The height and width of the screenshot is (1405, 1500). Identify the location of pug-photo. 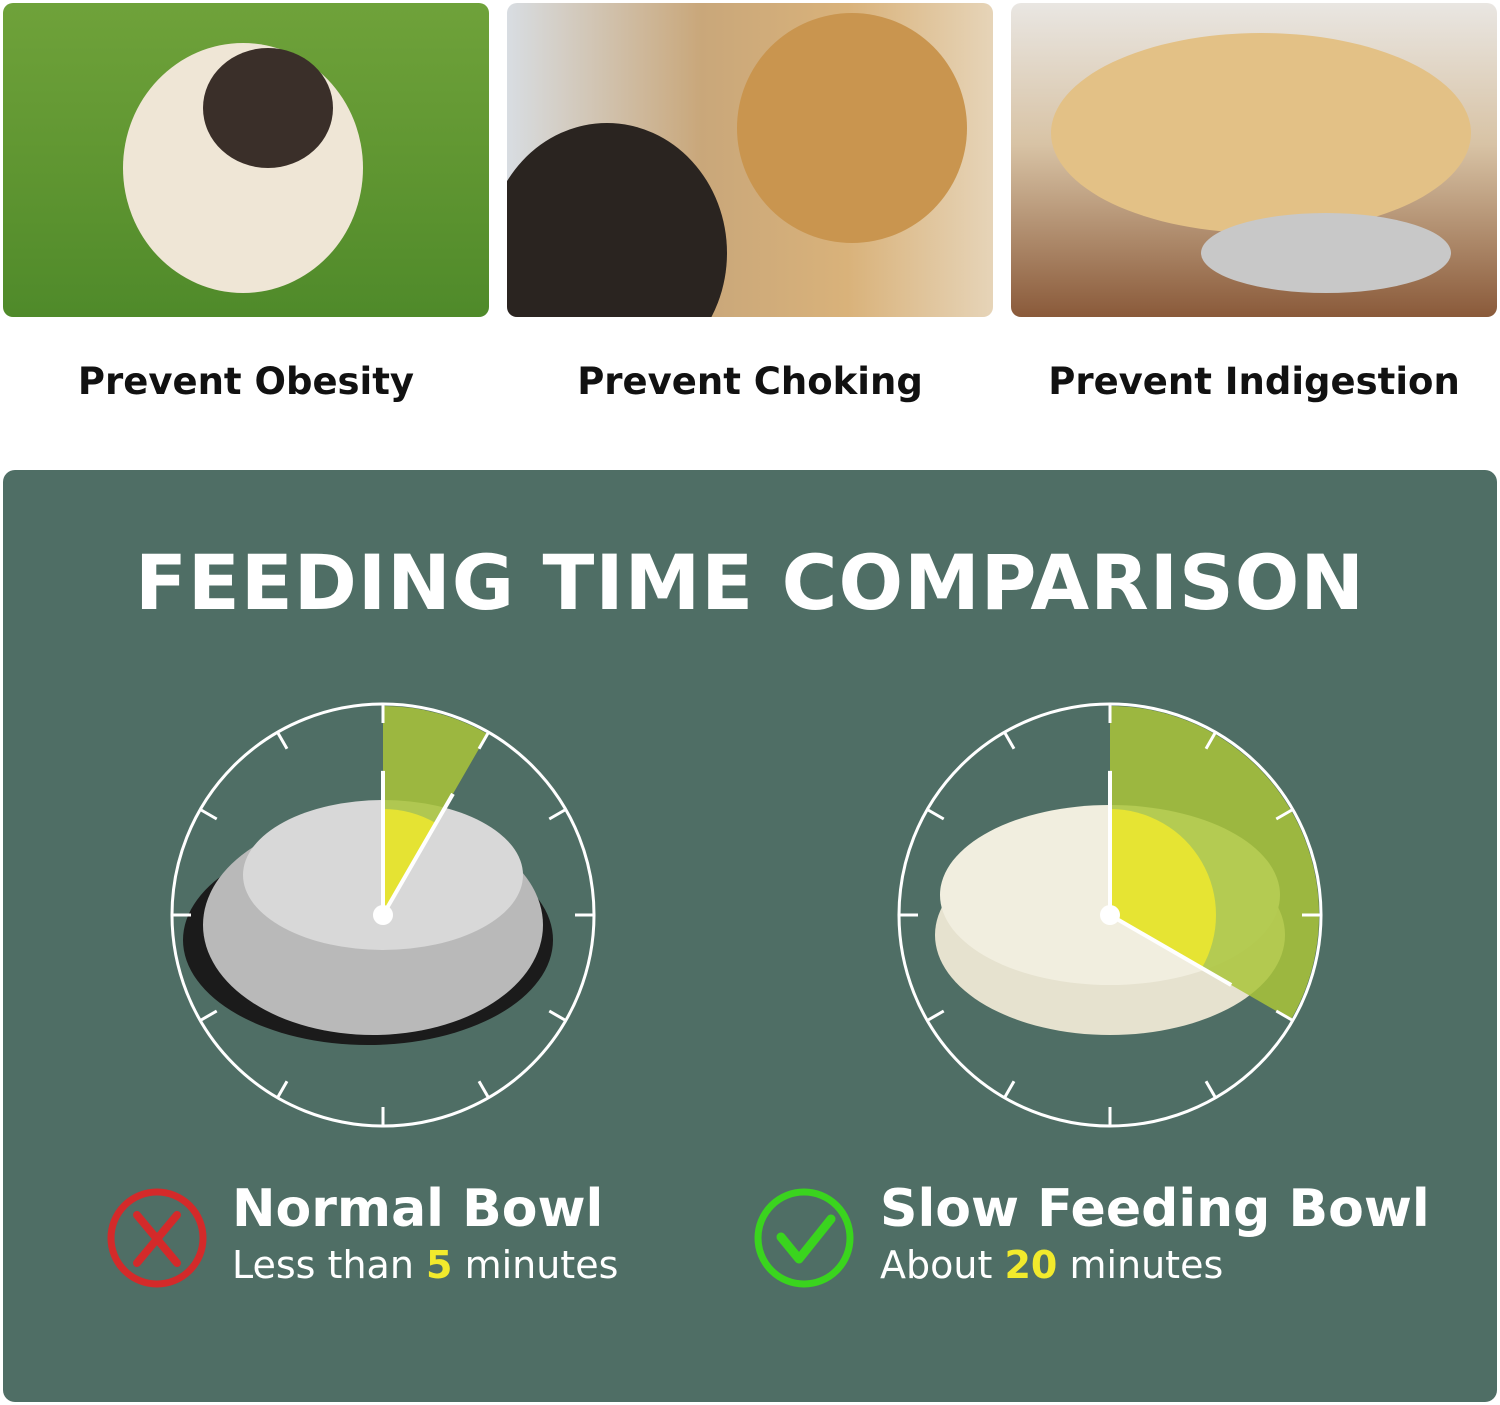
(246, 160).